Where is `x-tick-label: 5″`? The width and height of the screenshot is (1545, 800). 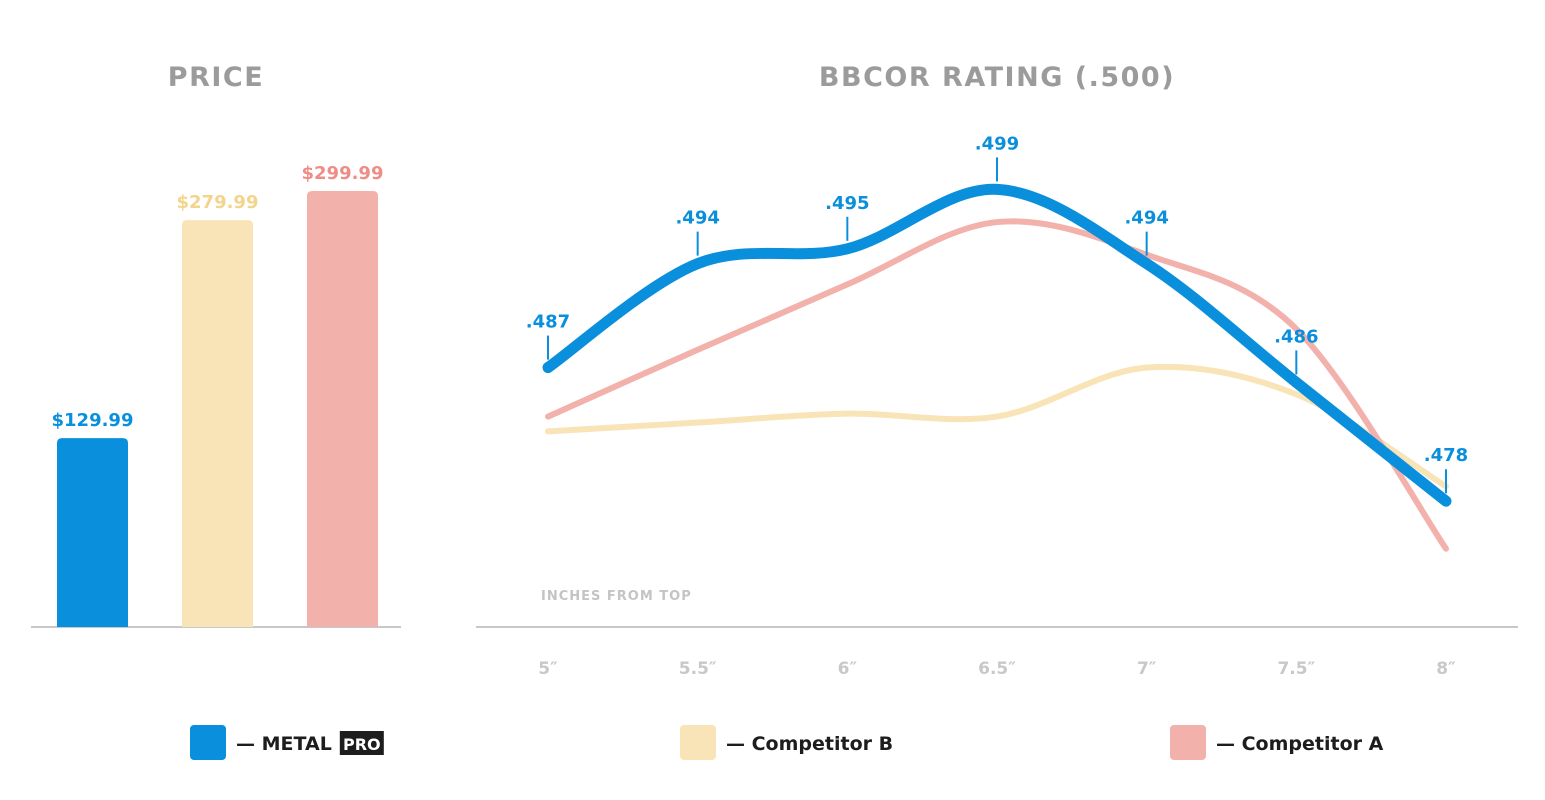
x-tick-label: 5″ is located at coordinates (548, 669).